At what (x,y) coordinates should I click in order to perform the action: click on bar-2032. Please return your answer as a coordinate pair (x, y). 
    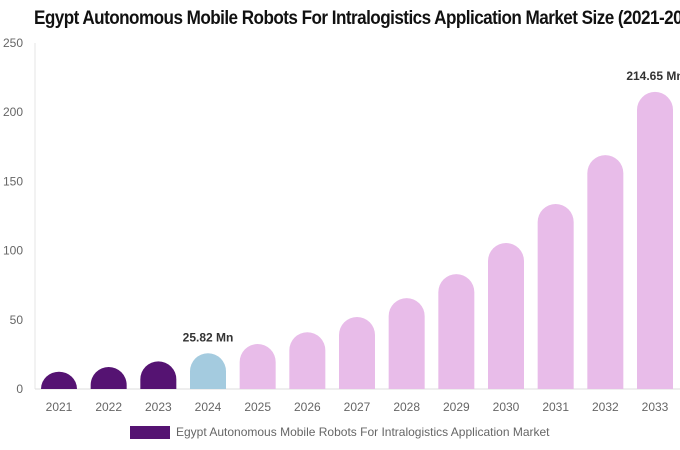
    Looking at the image, I should click on (605, 272).